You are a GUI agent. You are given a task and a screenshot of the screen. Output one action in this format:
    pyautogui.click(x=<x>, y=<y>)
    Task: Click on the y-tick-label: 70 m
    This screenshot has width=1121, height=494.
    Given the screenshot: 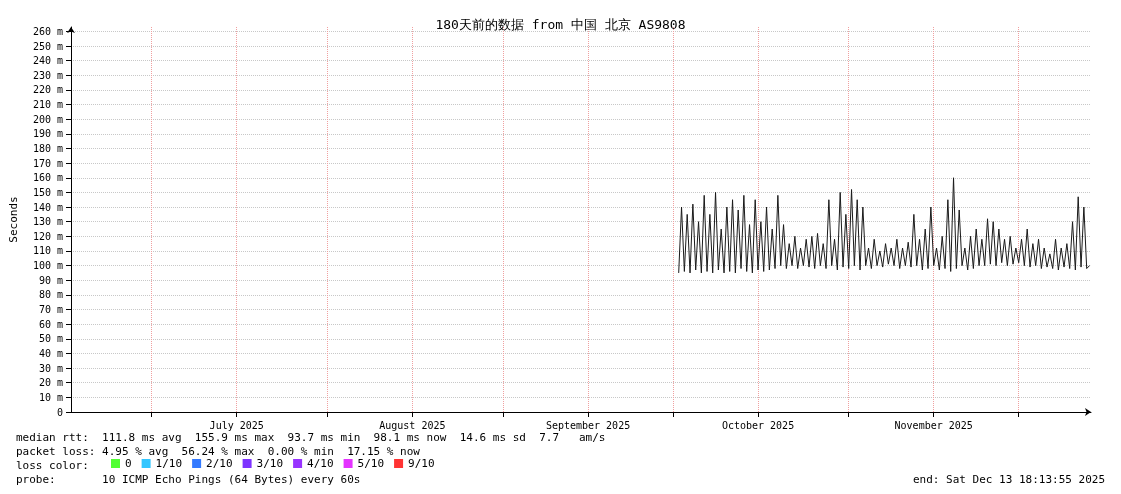 What is the action you would take?
    pyautogui.click(x=50, y=310)
    